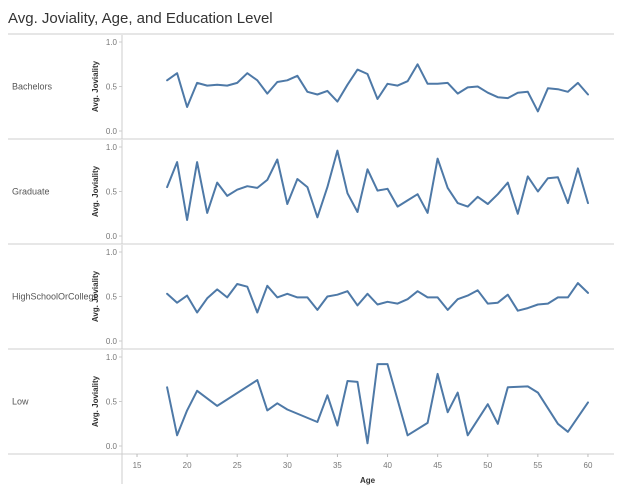 The height and width of the screenshot is (499, 624). Describe the element at coordinates (187, 465) in the screenshot. I see `x-tick-label: 20` at that location.